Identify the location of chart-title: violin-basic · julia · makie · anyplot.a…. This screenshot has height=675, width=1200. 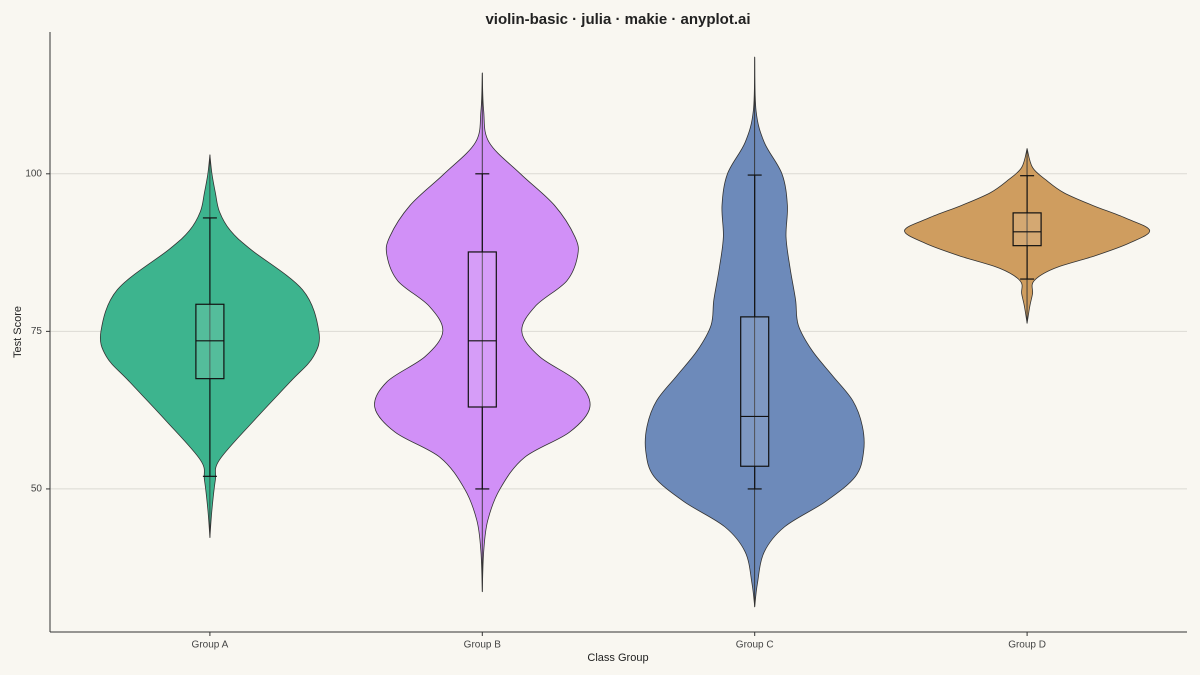
(617, 19).